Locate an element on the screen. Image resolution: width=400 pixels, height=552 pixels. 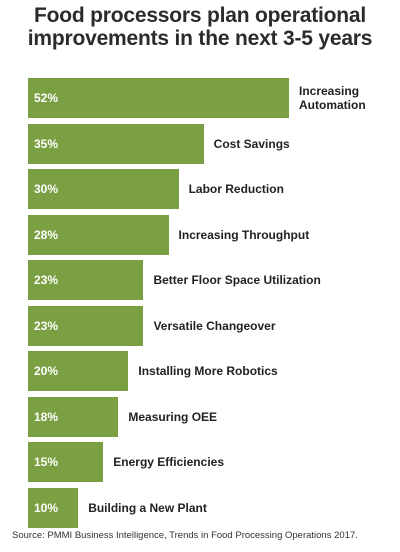
chart-title-line-2: improvements in the next 3-5 years is located at coordinates (200, 38).